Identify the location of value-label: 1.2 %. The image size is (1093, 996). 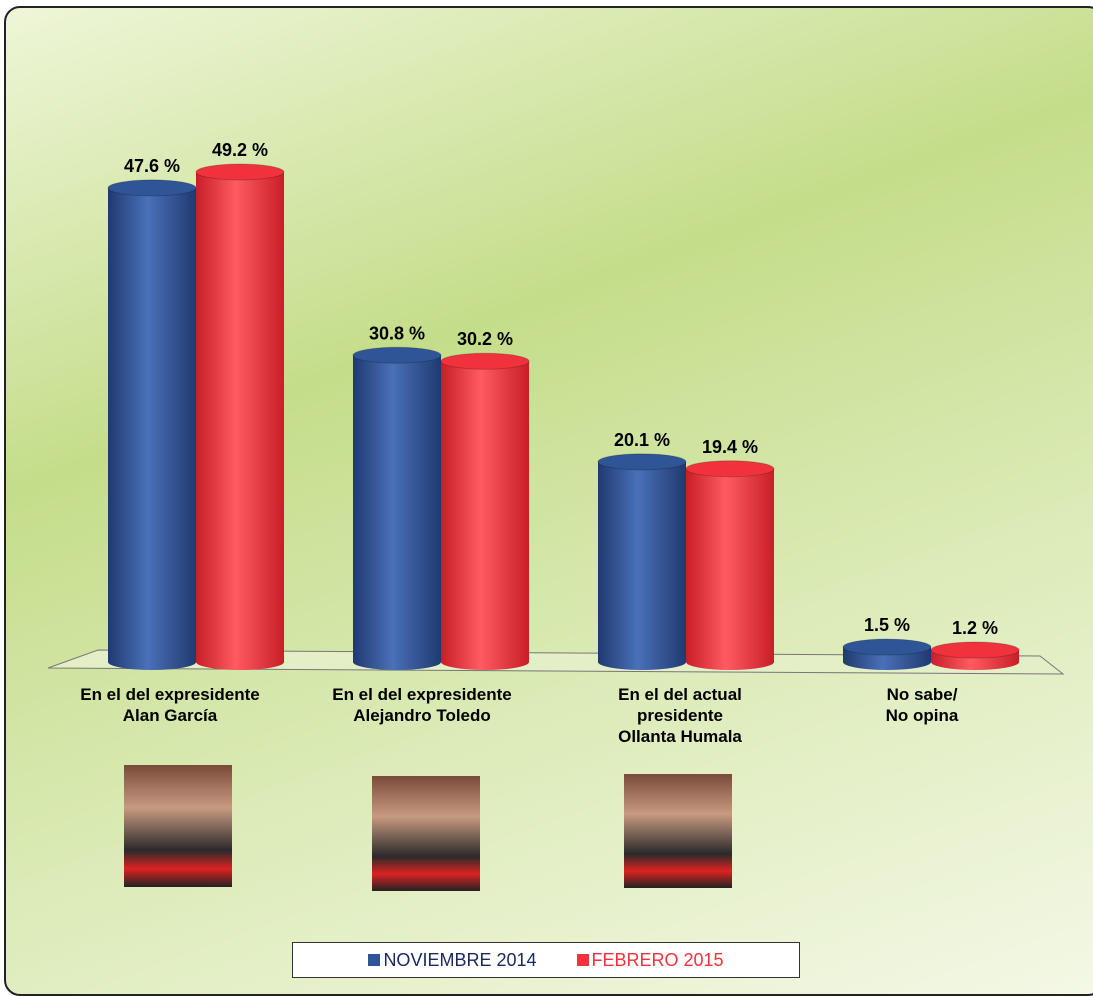
(975, 628).